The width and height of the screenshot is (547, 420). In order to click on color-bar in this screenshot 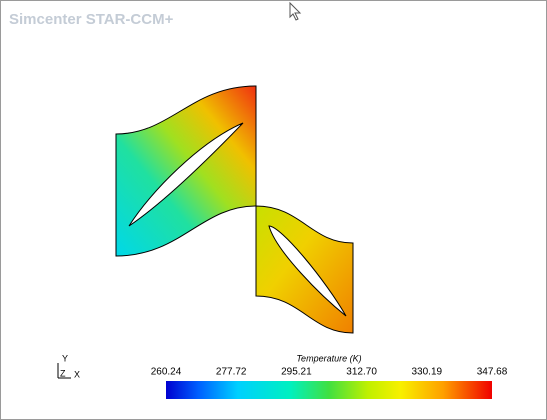, I will do `click(329, 390)`.